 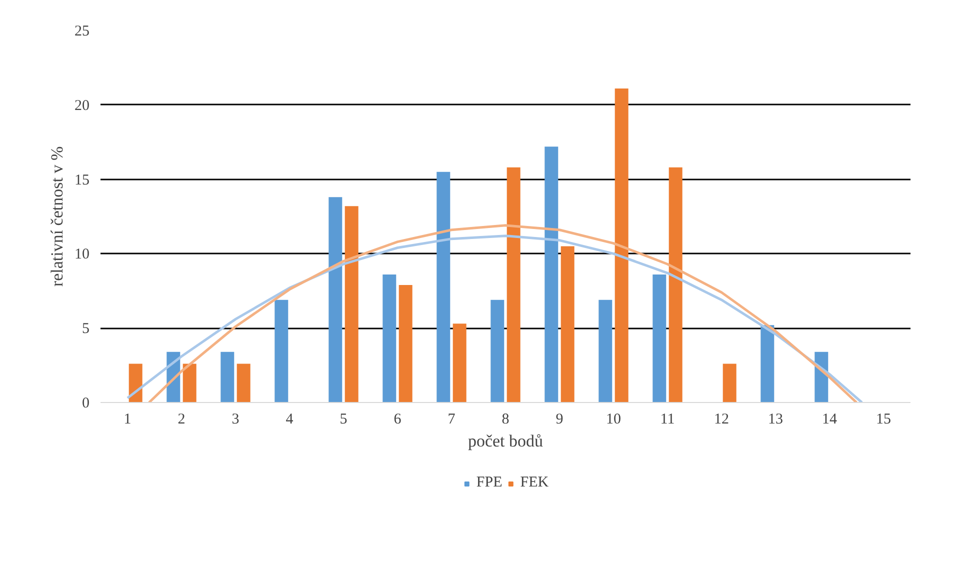 I want to click on y-tick-label: 5, so click(x=86, y=329).